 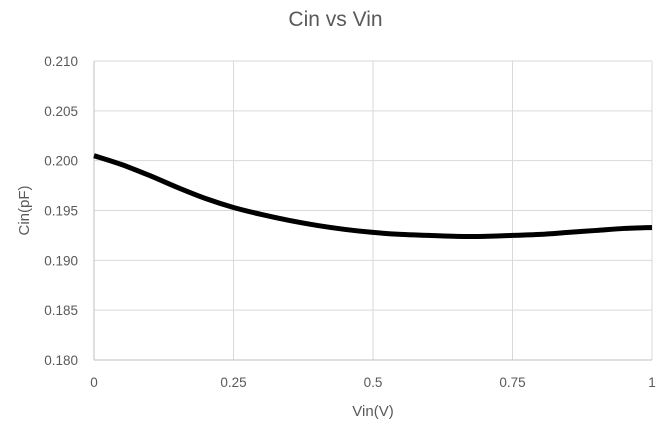 What do you see at coordinates (61, 161) in the screenshot?
I see `y-tick-label: 0.200` at bounding box center [61, 161].